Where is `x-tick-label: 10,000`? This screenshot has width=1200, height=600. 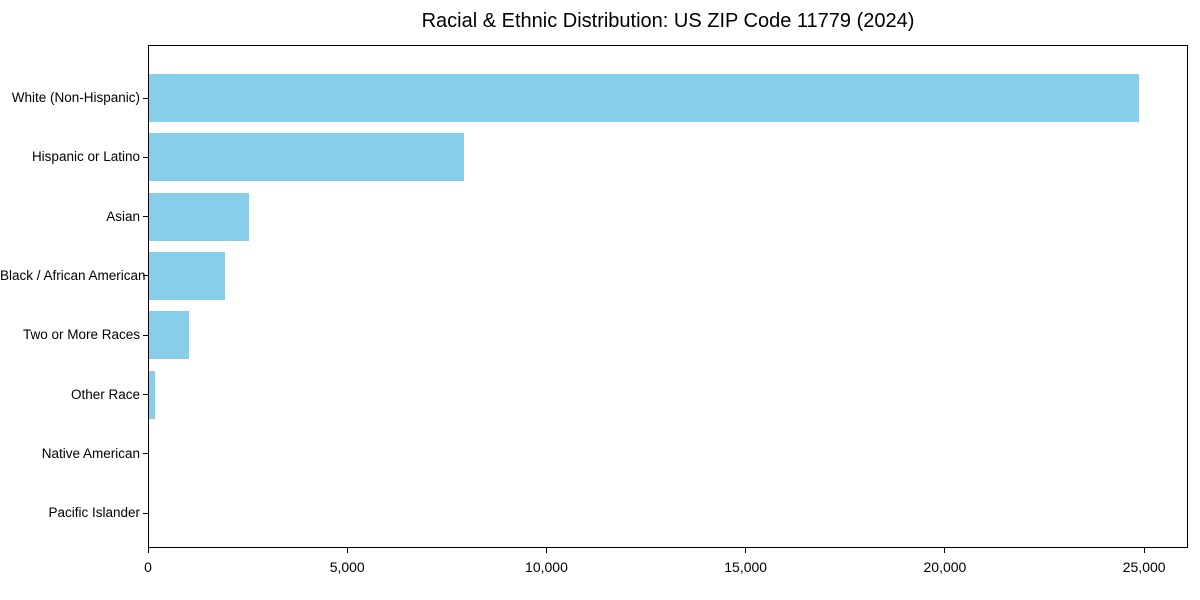
x-tick-label: 10,000 is located at coordinates (546, 567).